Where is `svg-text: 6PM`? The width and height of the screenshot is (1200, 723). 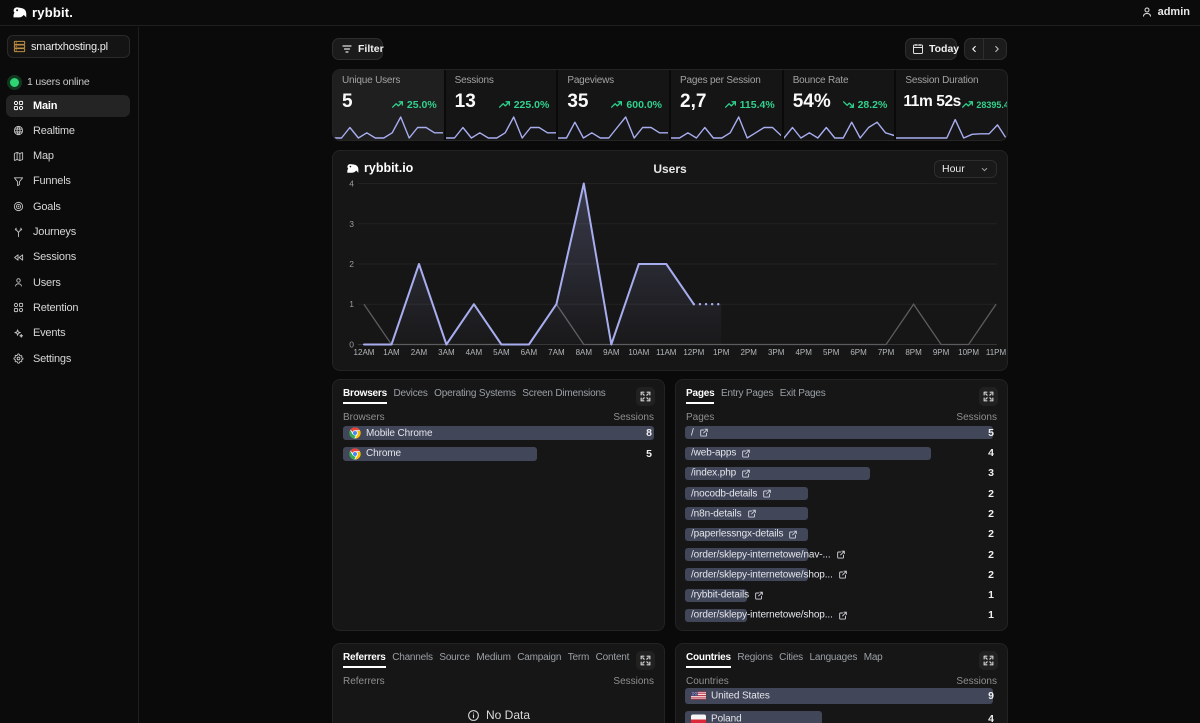 svg-text: 6PM is located at coordinates (858, 352).